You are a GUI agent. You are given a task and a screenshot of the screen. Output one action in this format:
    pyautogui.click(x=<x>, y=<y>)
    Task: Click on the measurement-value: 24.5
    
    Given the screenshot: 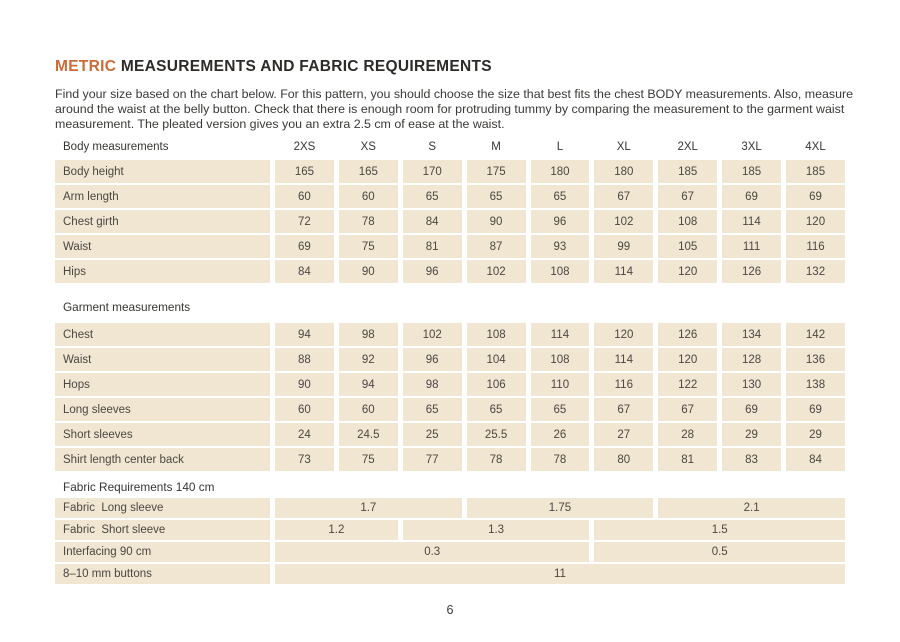 What is the action you would take?
    pyautogui.click(x=368, y=434)
    